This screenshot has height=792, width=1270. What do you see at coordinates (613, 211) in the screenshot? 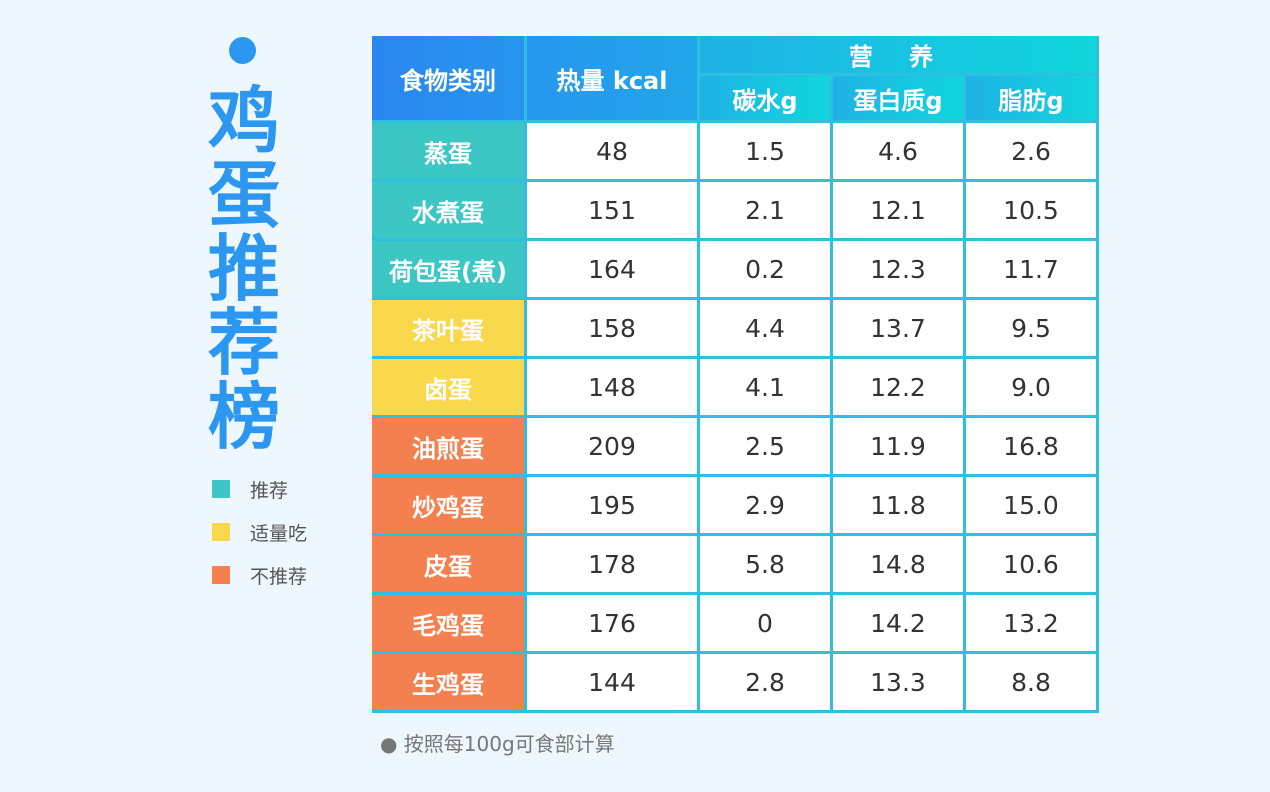
I see `calories-cell: 151` at bounding box center [613, 211].